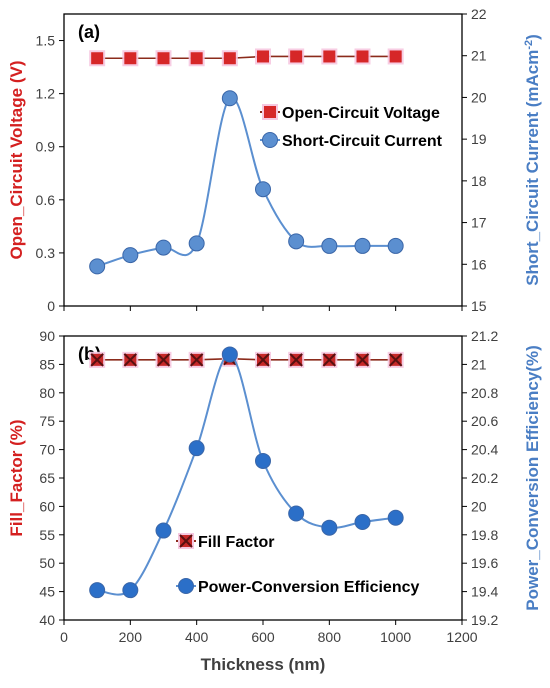 This screenshot has height=688, width=550. Describe the element at coordinates (361, 113) in the screenshot. I see `legend-label: Open-Circuit Voltage` at that location.